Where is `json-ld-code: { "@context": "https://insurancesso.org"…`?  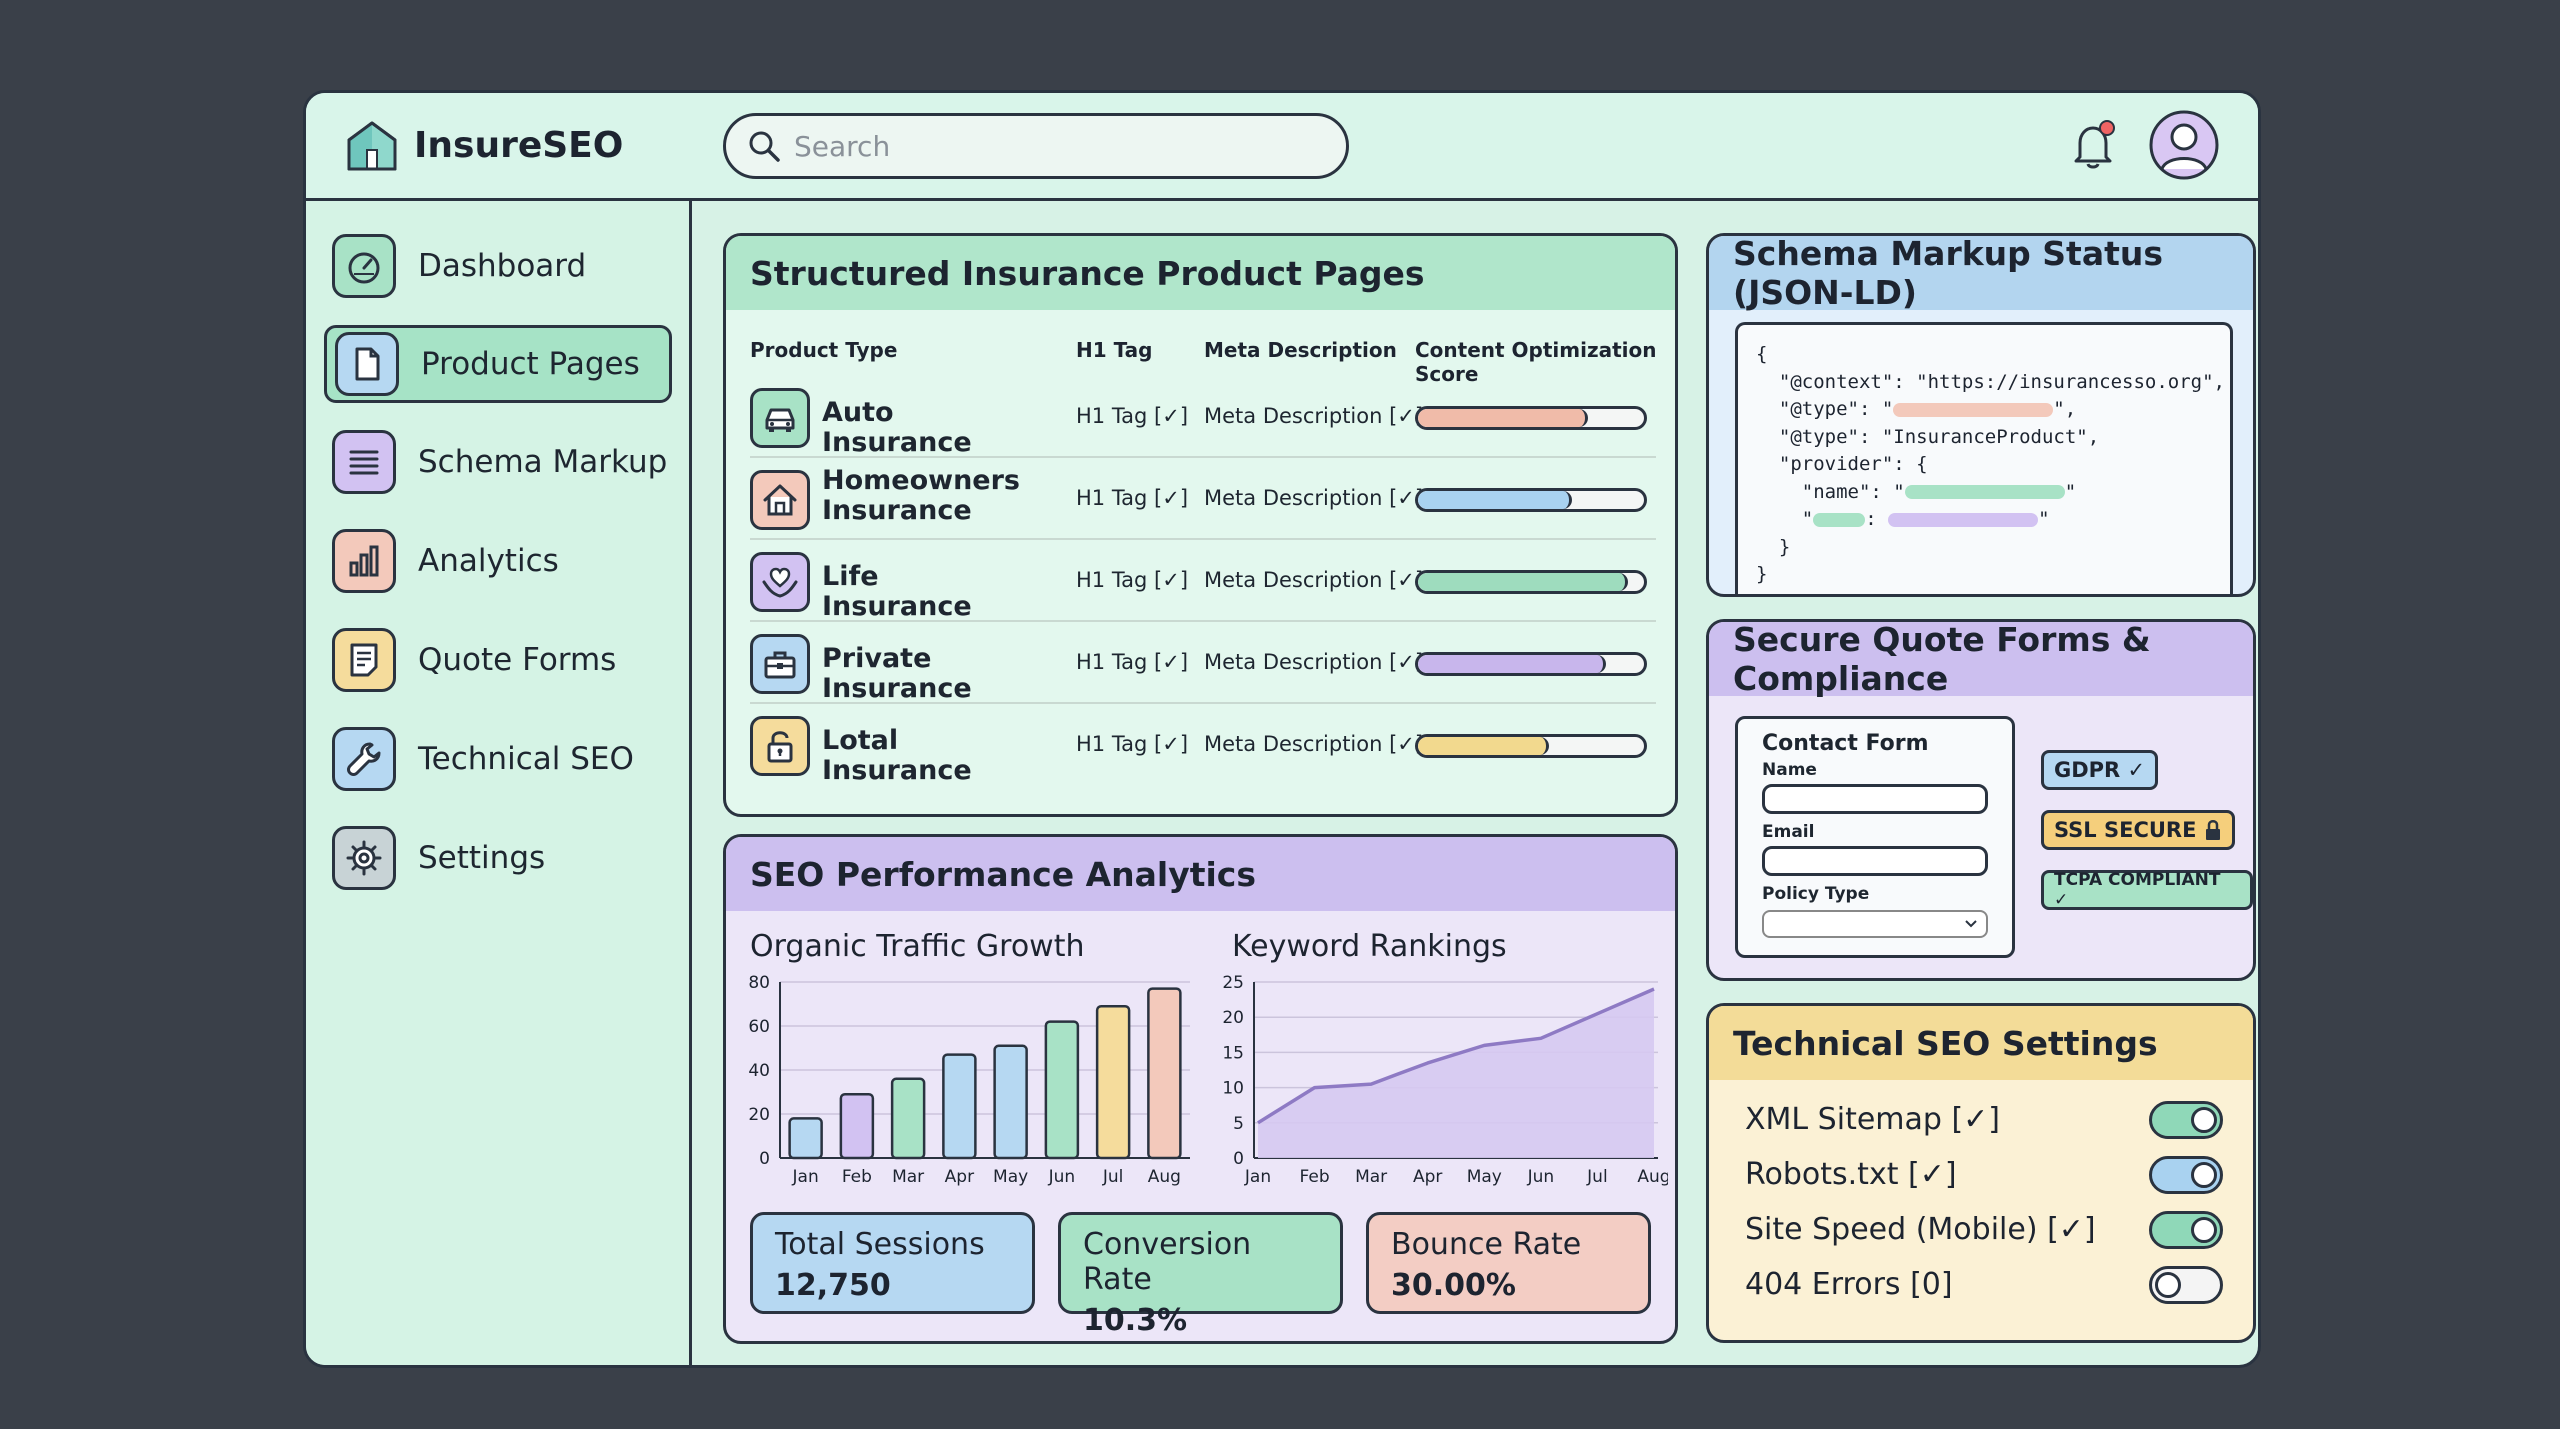
json-ld-code: { "@context": "https://insurancesso.org"… is located at coordinates (1984, 458).